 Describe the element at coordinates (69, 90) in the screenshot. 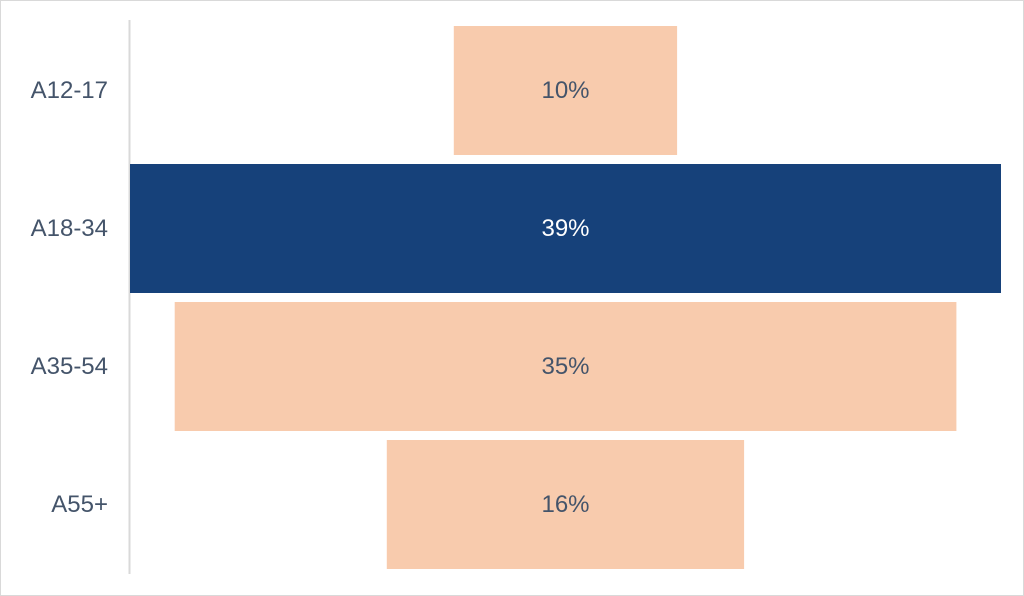

I see `category-label: A12-17` at that location.